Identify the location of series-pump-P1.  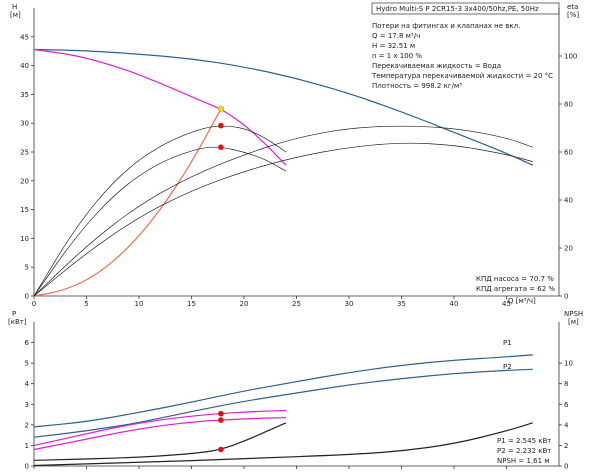
(160, 427).